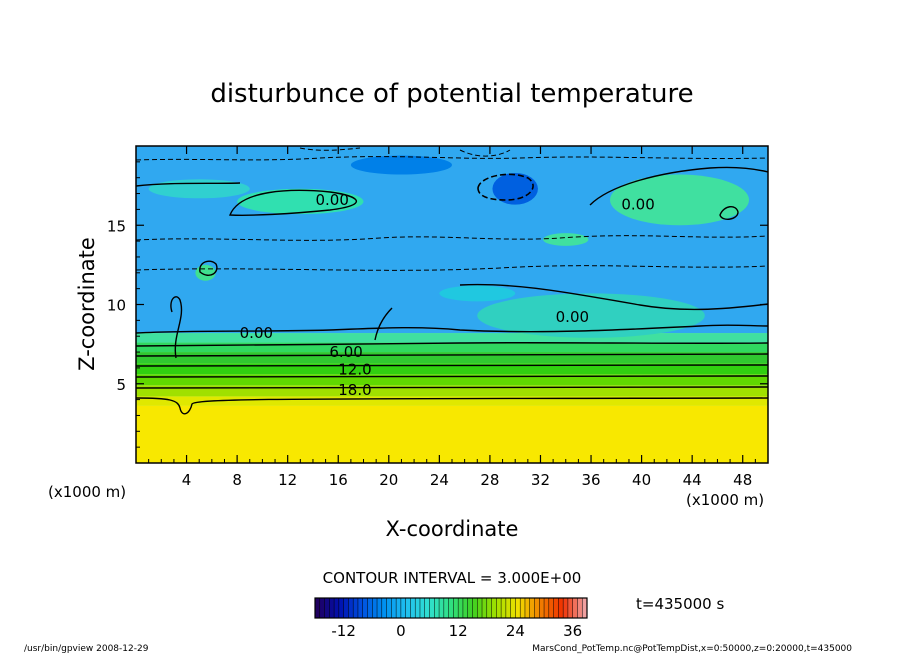 This screenshot has width=904, height=654. I want to click on colorbar-ticks: -12 0 12 24 36, so click(456, 631).